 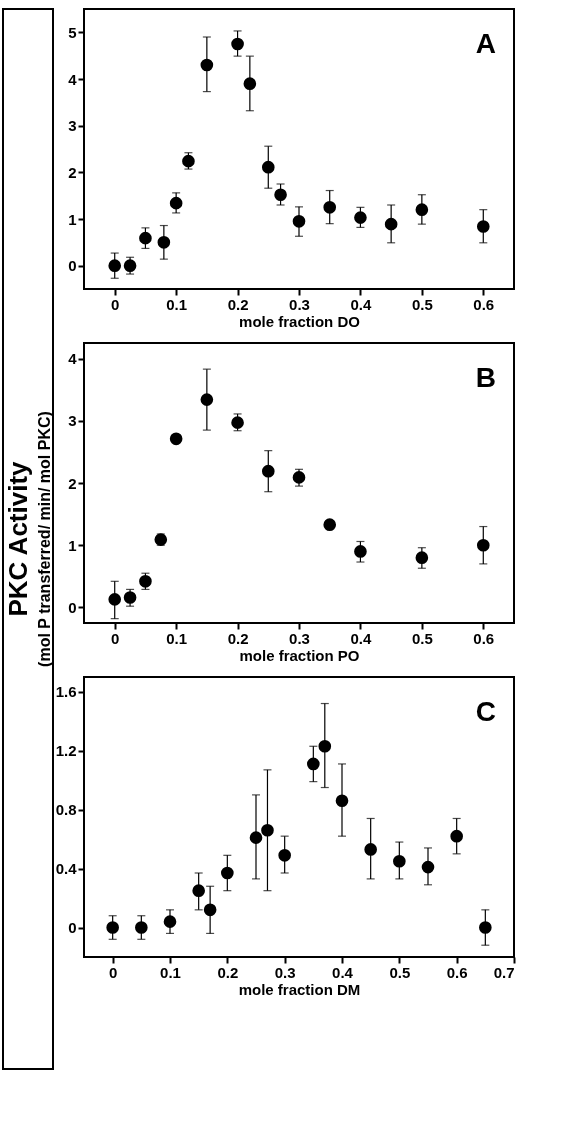 I want to click on annotation: C, so click(x=485, y=711).